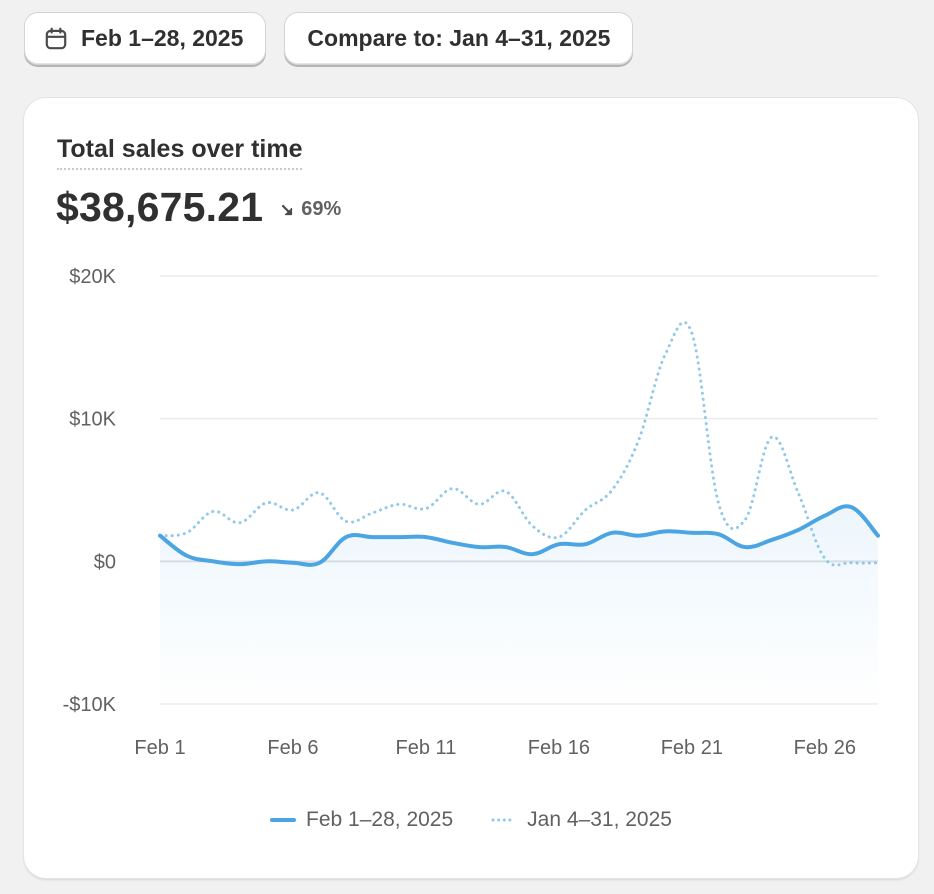 The width and height of the screenshot is (934, 894). Describe the element at coordinates (380, 819) in the screenshot. I see `legend-label-current: Feb 1–28, 2025` at that location.